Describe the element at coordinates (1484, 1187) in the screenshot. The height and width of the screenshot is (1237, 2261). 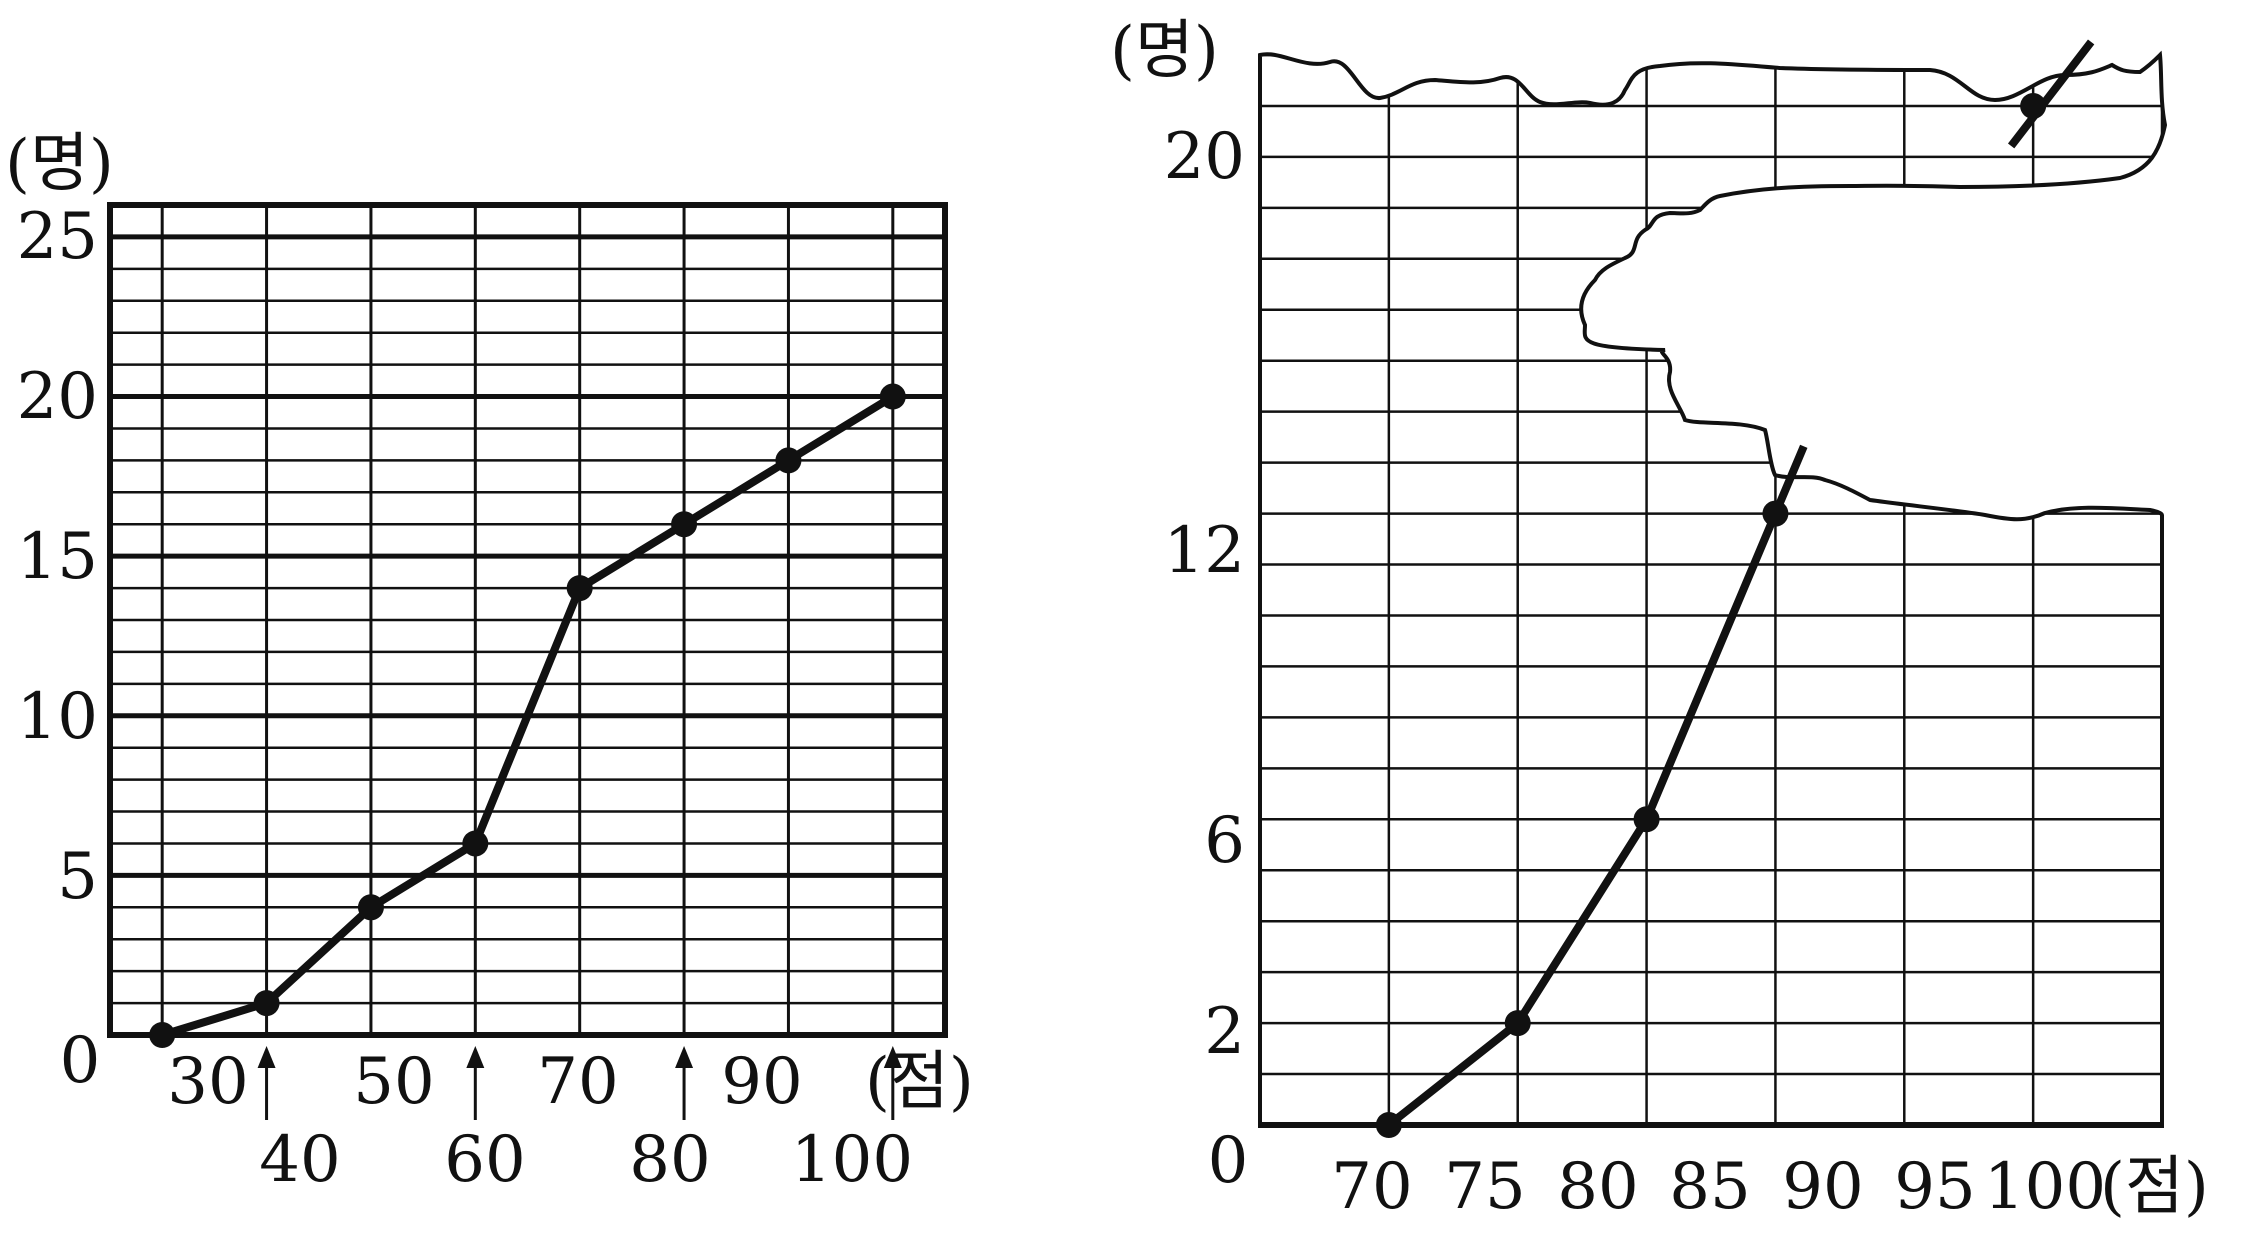
I see `right-x-tick: 75` at that location.